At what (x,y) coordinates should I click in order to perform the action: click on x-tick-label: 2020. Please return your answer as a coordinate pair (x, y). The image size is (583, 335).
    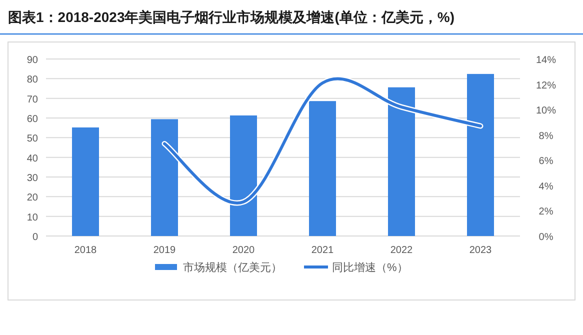
    Looking at the image, I should click on (244, 250).